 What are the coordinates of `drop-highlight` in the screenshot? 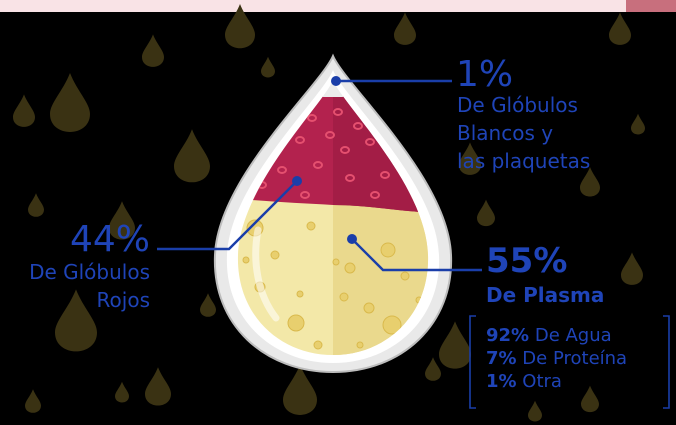 It's located at (266, 274).